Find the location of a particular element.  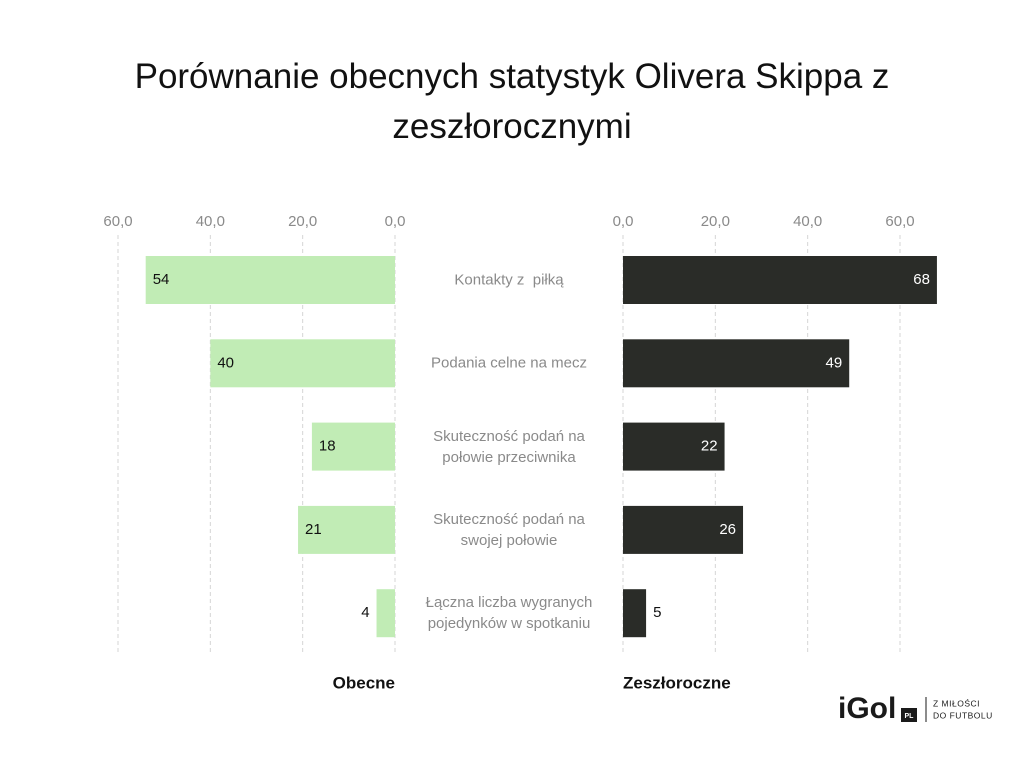

value-label: 68 is located at coordinates (921, 279).